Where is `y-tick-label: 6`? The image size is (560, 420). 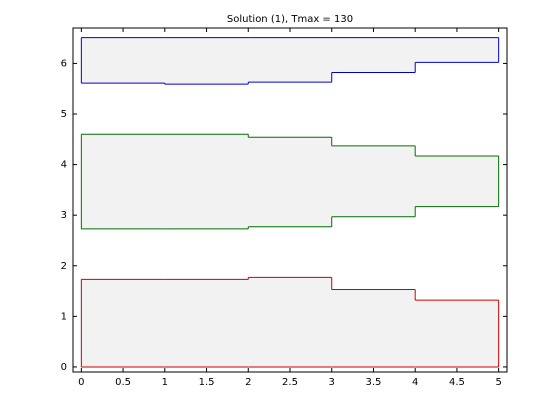 y-tick-label: 6 is located at coordinates (64, 63).